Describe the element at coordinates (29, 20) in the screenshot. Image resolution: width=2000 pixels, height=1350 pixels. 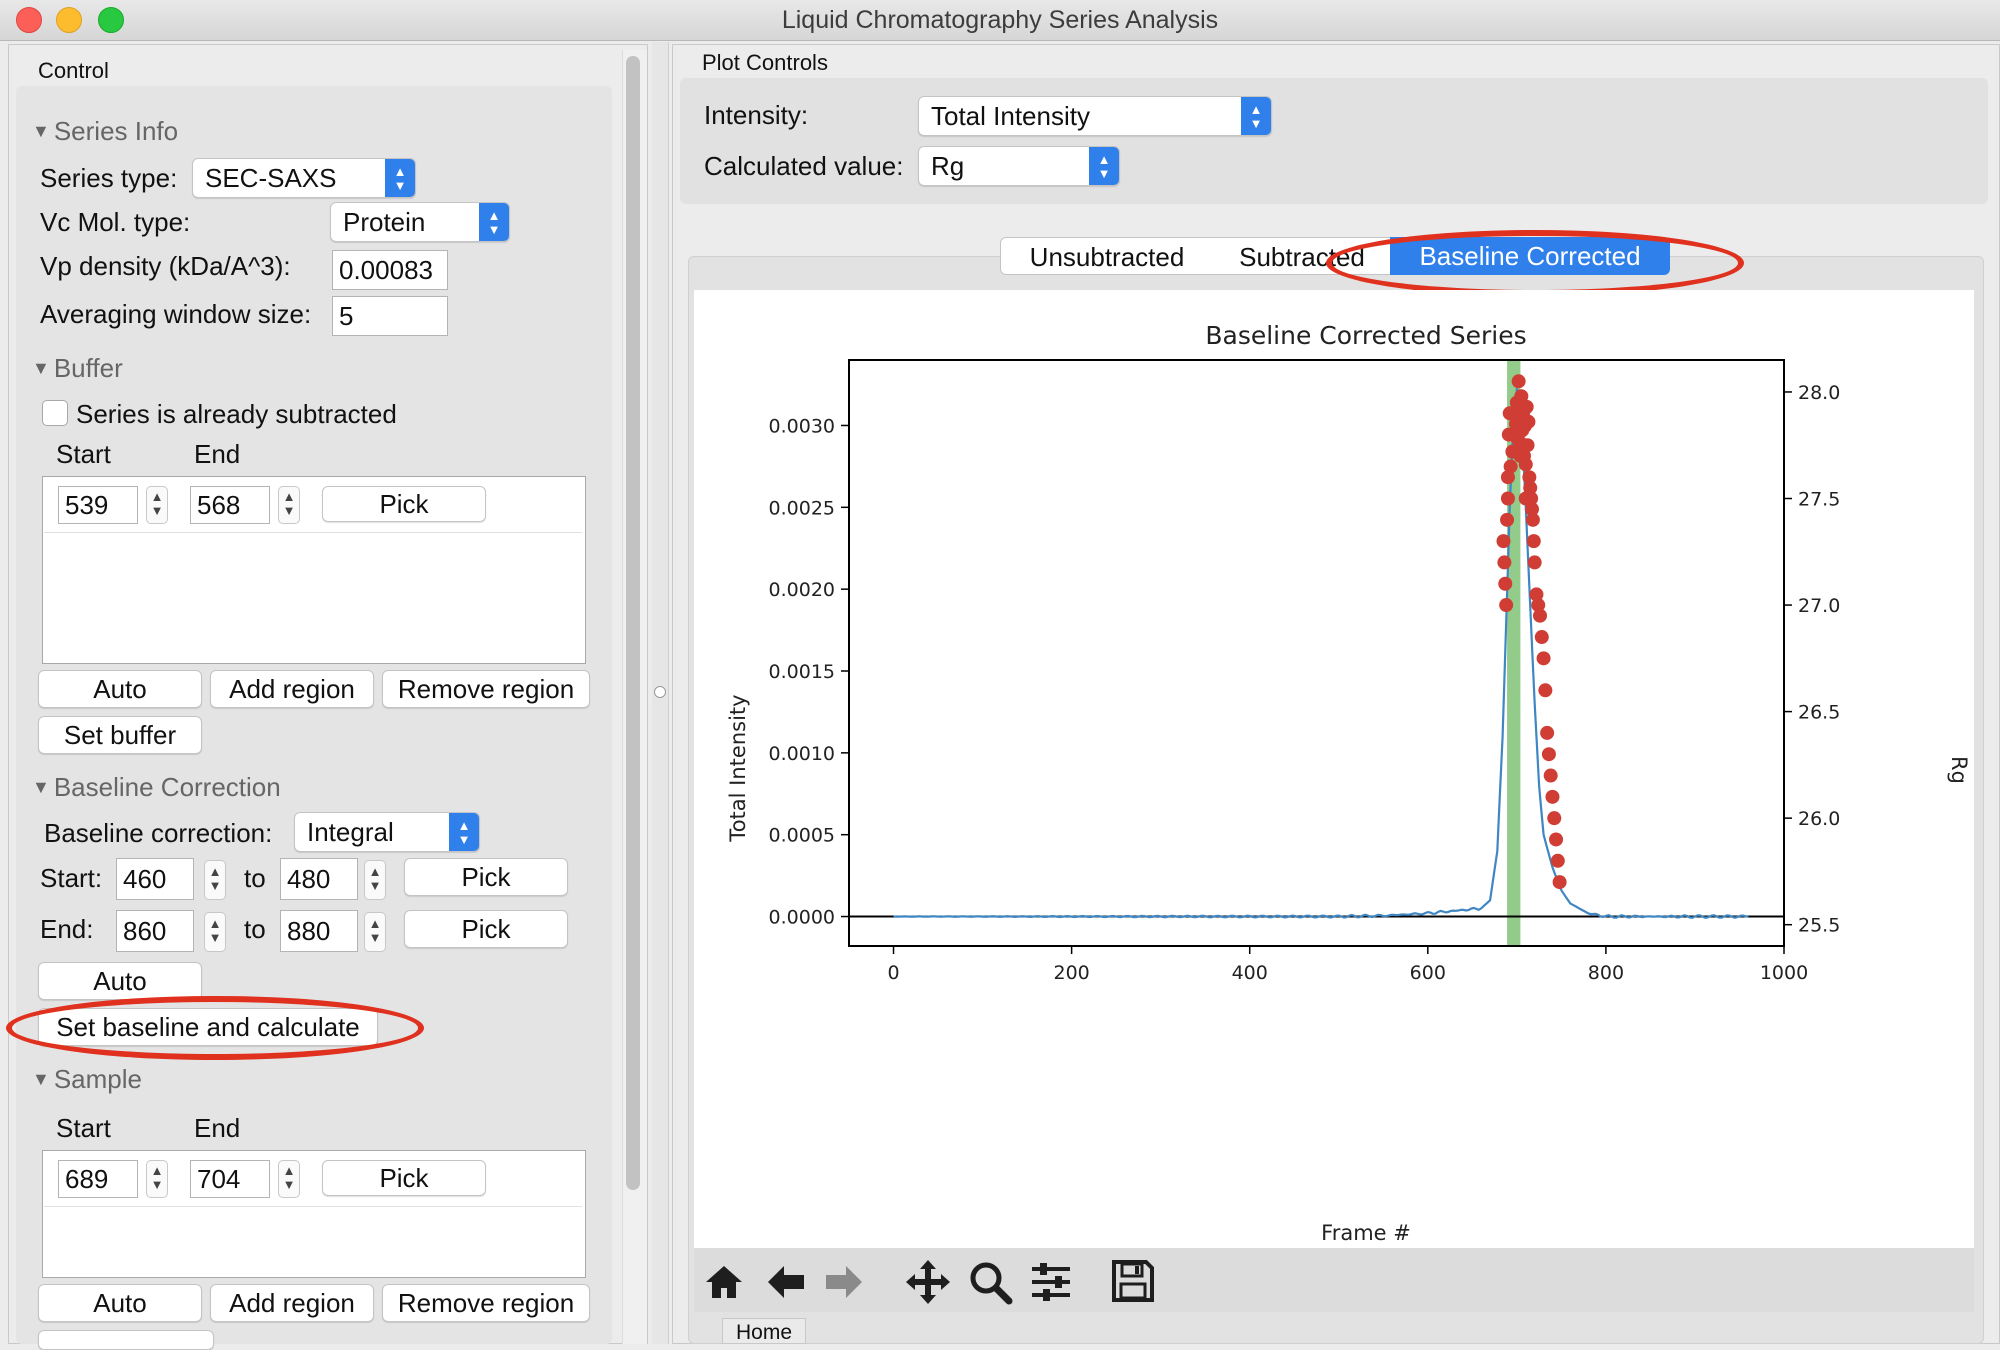
I see `close-window-button` at that location.